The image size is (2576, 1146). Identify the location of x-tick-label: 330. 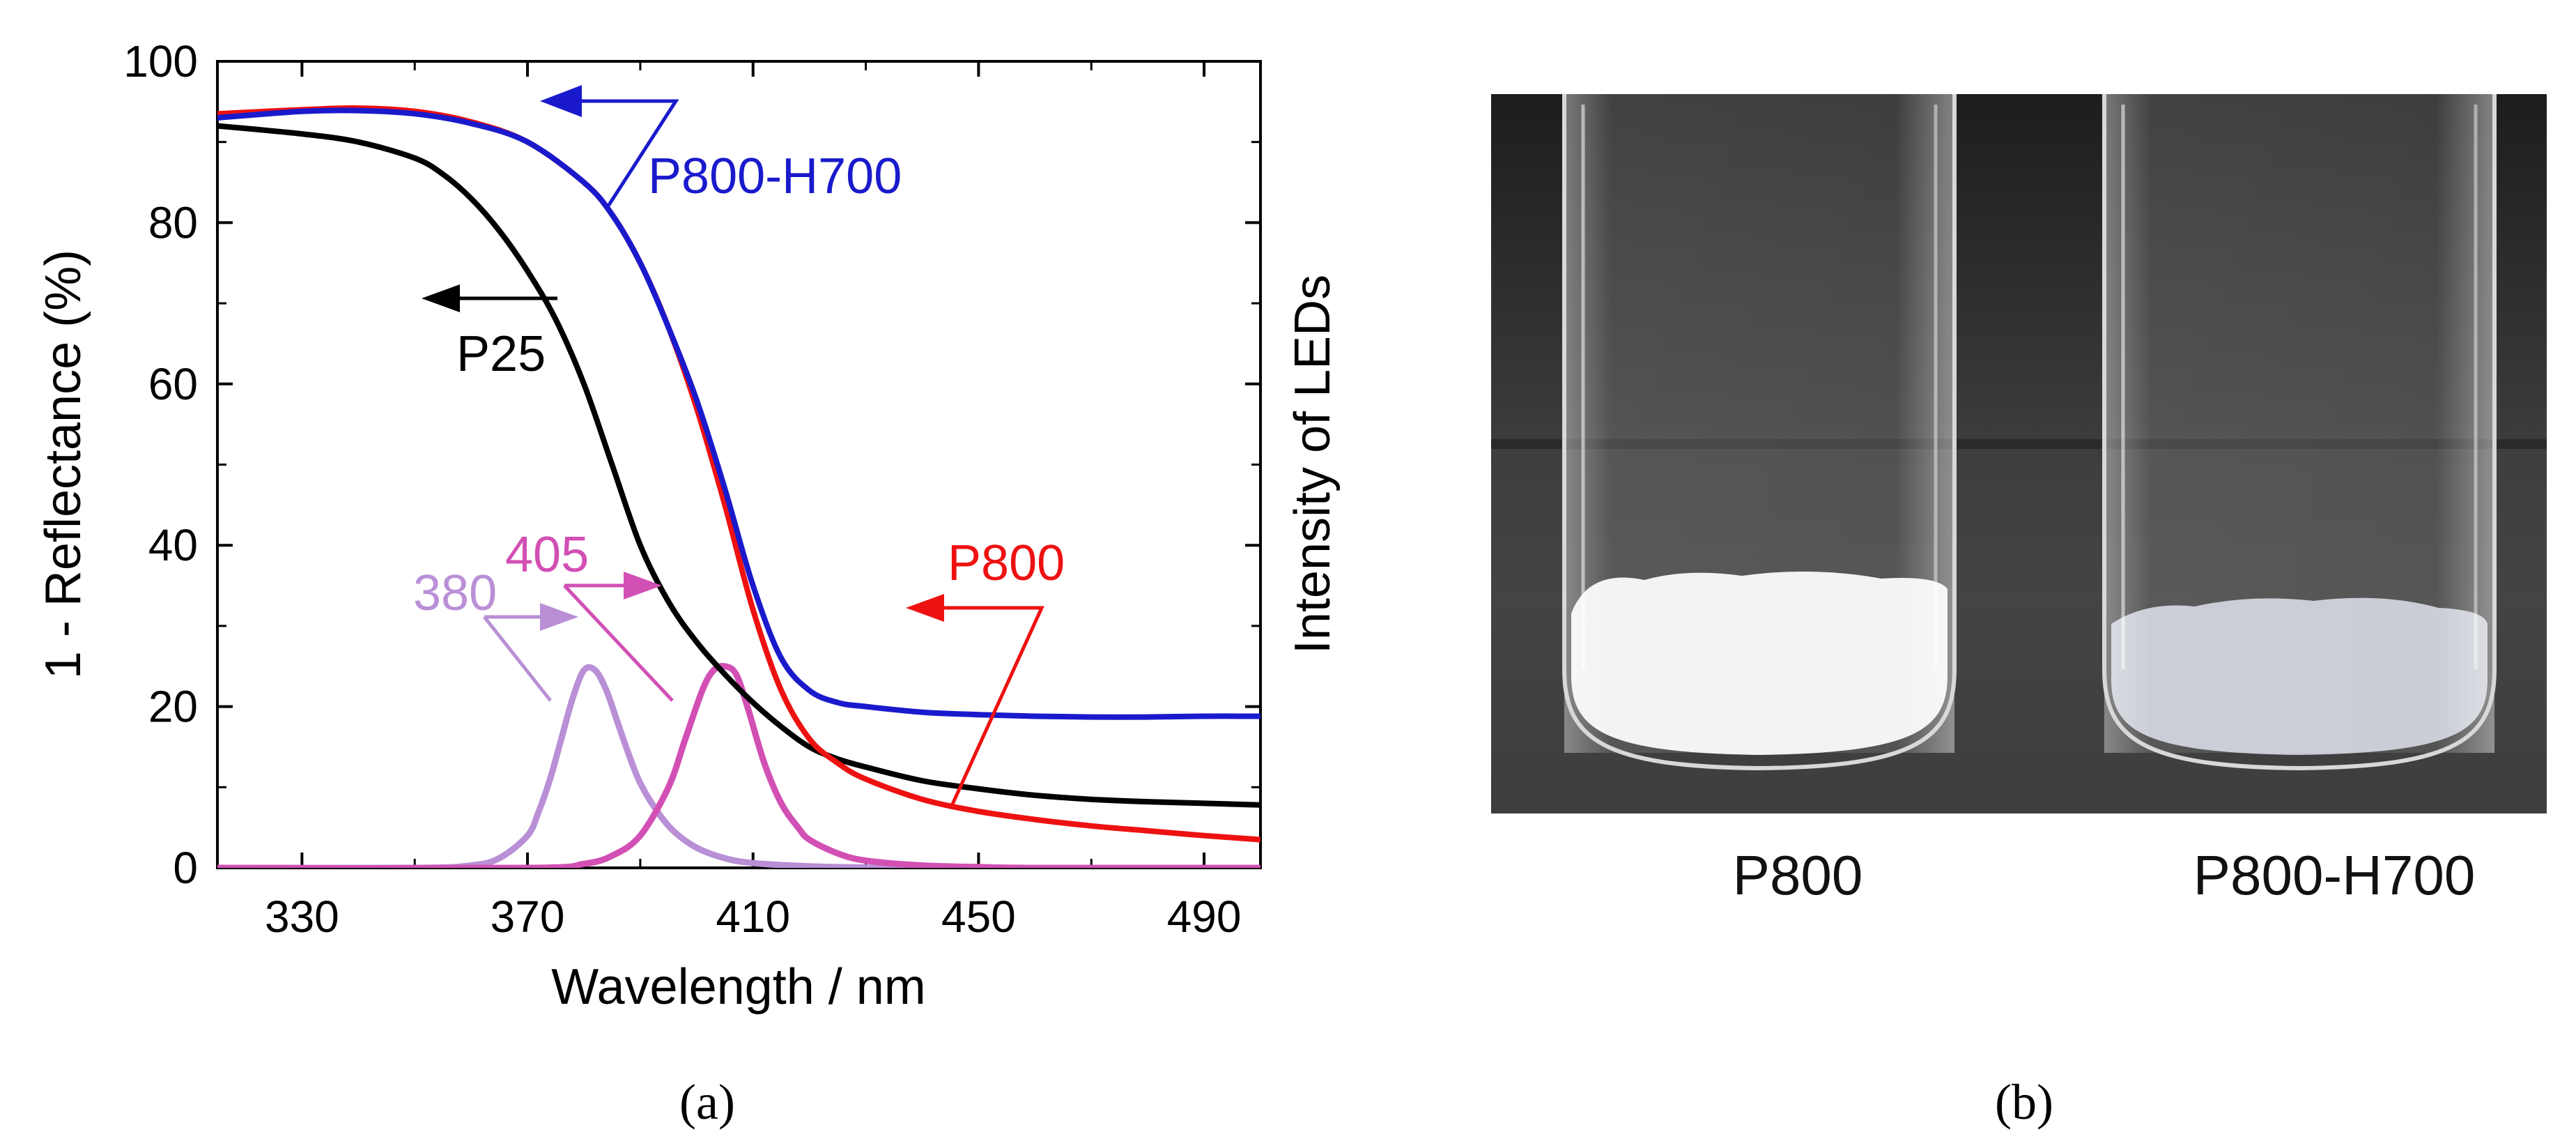
(302, 917).